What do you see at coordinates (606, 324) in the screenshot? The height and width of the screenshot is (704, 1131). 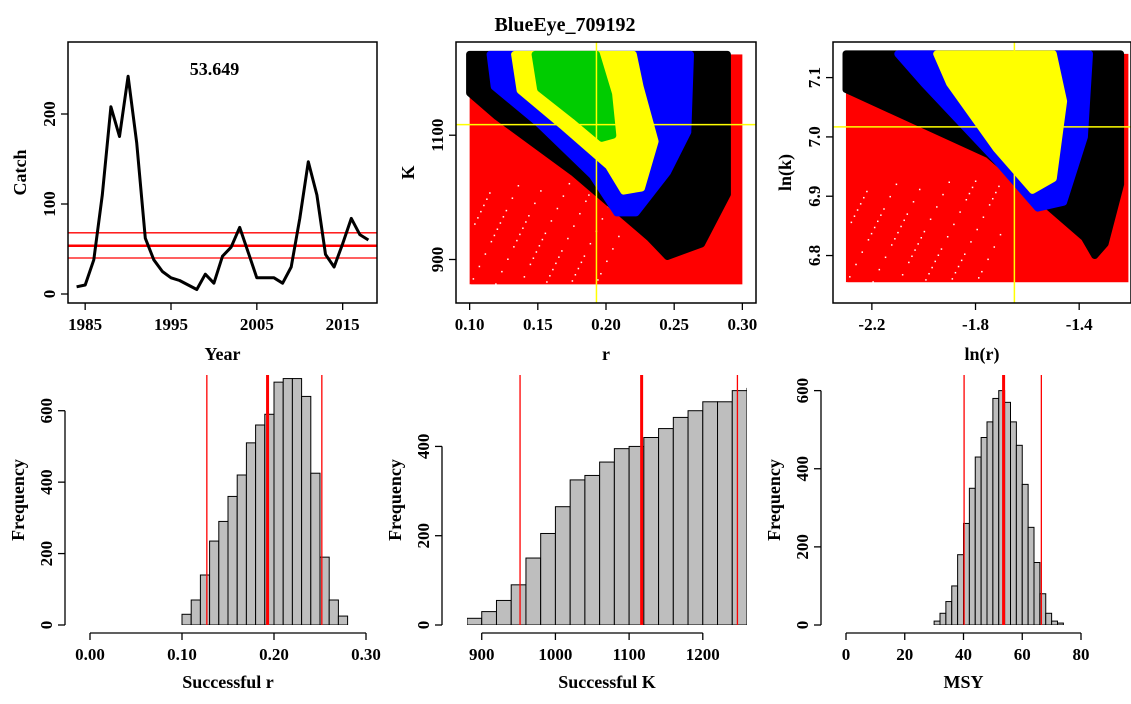 I see `rk-x-tick-label: 0.20` at bounding box center [606, 324].